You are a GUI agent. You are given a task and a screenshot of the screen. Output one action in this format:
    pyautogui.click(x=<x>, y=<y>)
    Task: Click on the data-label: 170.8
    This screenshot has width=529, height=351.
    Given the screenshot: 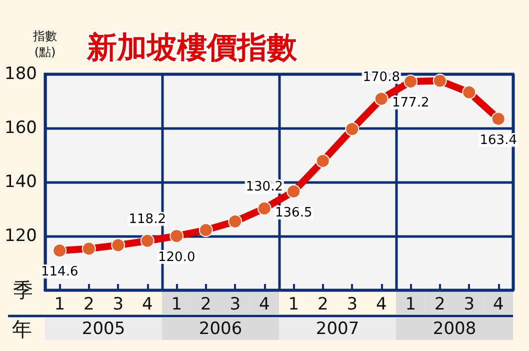 What is the action you would take?
    pyautogui.click(x=381, y=77)
    